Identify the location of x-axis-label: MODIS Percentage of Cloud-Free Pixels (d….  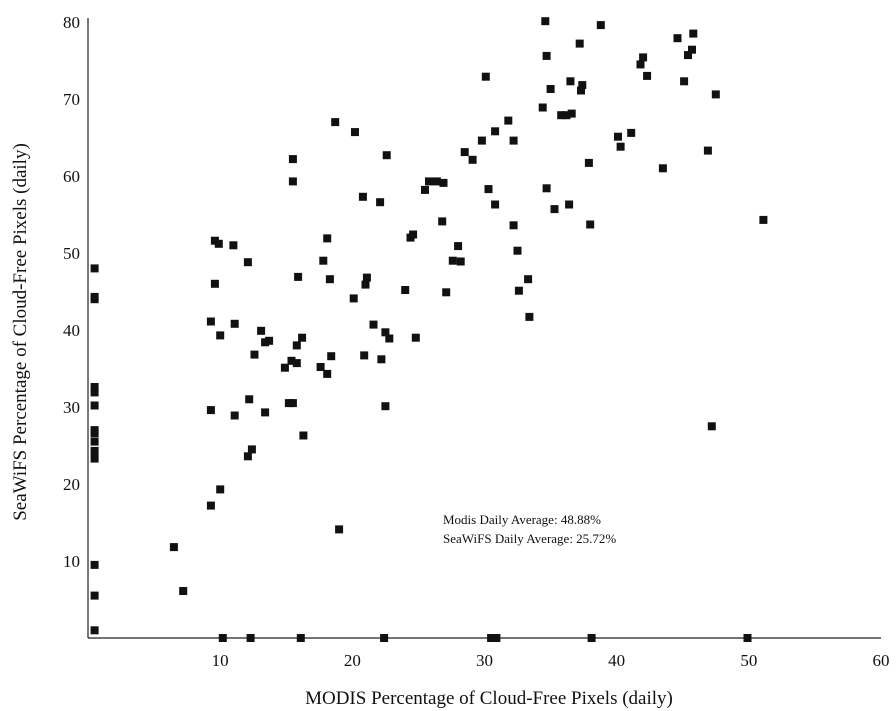
(489, 698).